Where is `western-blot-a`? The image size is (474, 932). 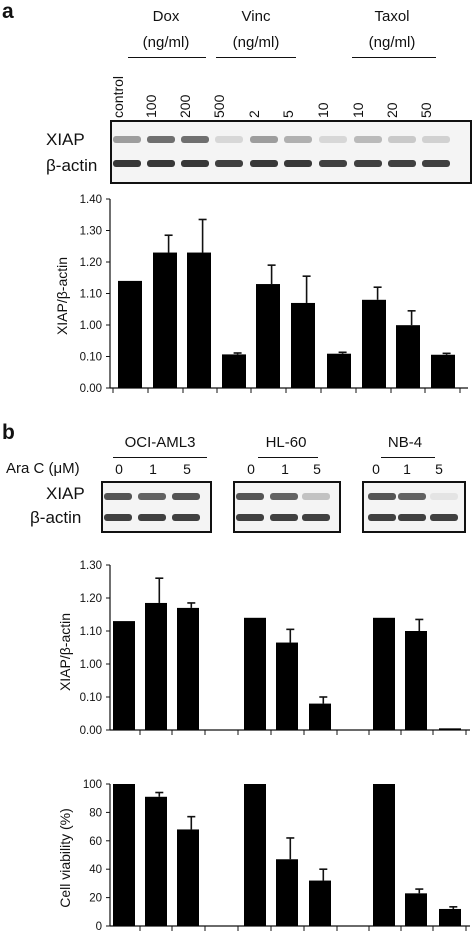 western-blot-a is located at coordinates (291, 152).